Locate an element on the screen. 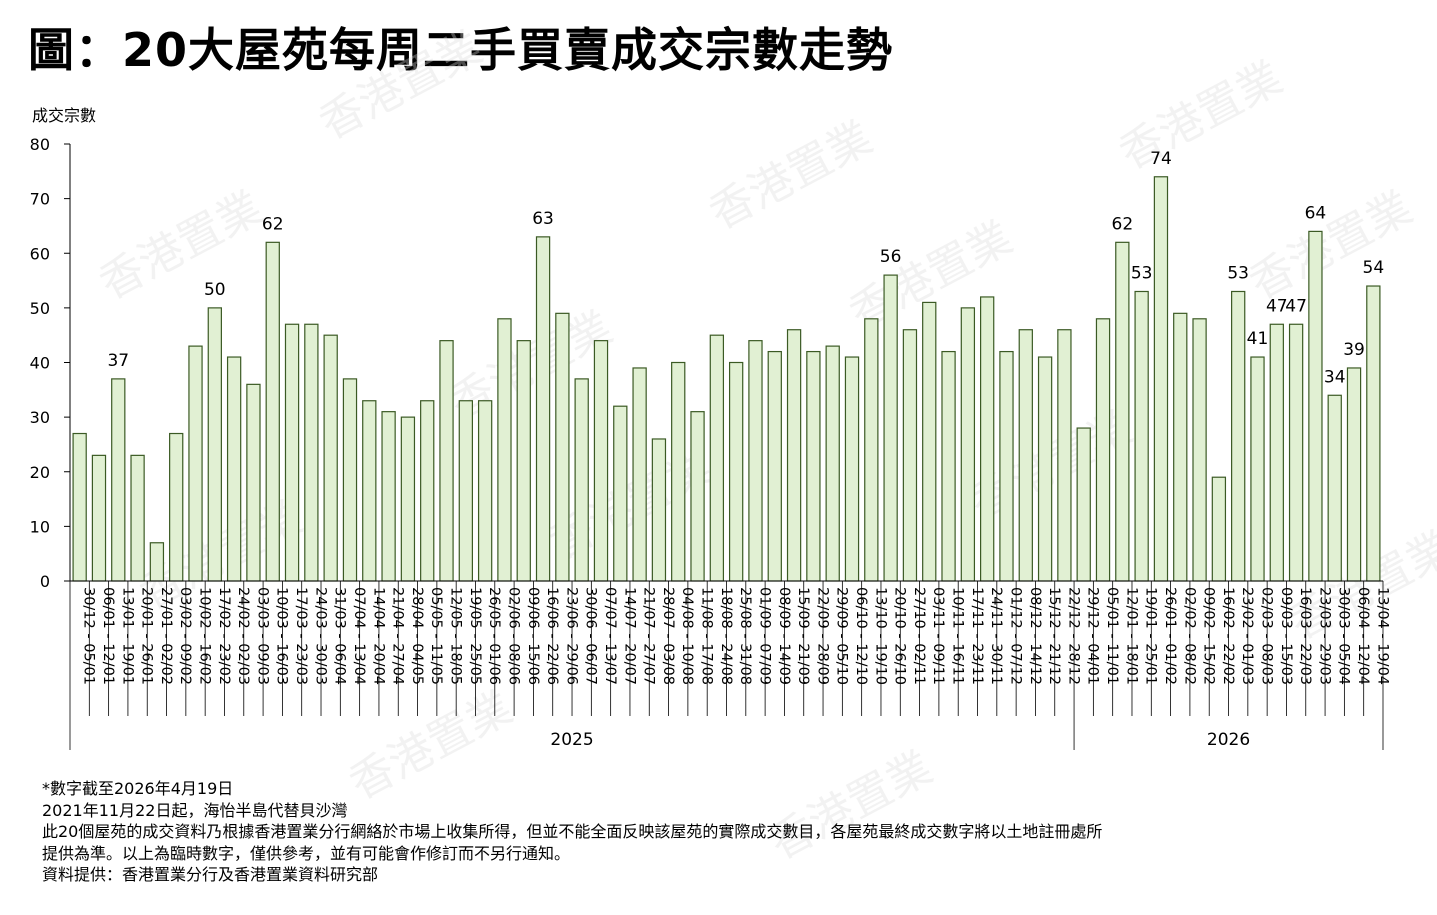  x-category-label: 24/02 - 02/03 is located at coordinates (243, 636).